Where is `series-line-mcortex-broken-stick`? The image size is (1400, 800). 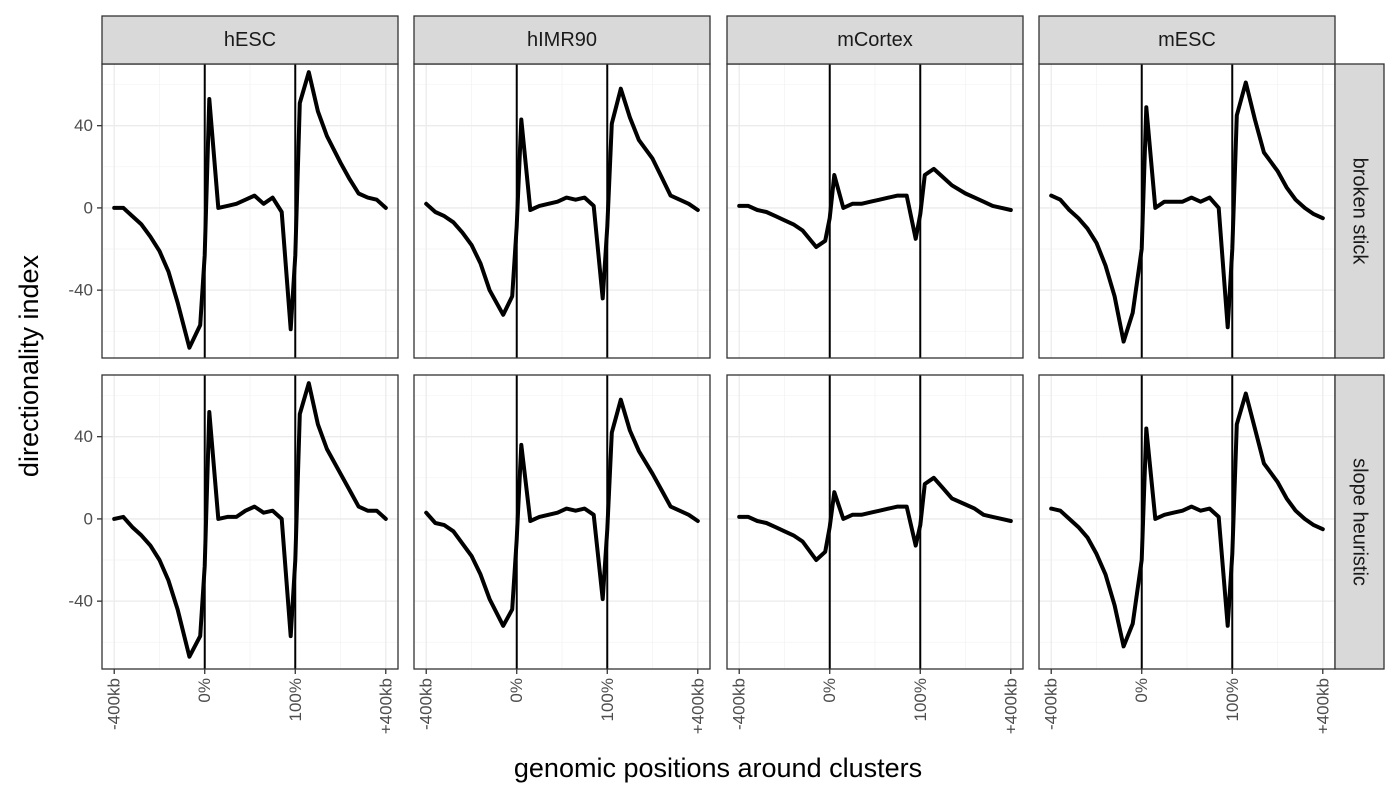
series-line-mcortex-broken-stick is located at coordinates (875, 207).